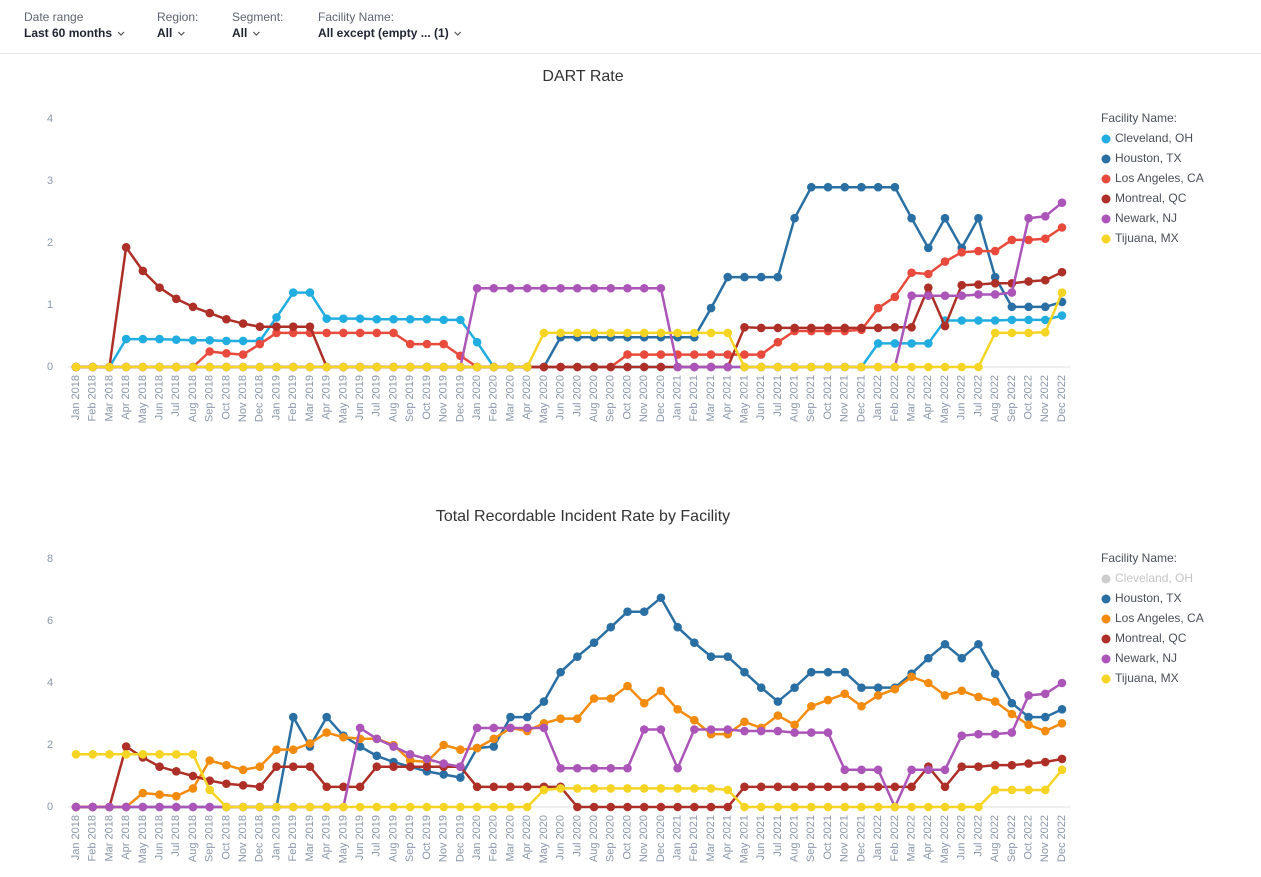  Describe the element at coordinates (74, 25) in the screenshot. I see `filter: Date range Last 60 months` at that location.